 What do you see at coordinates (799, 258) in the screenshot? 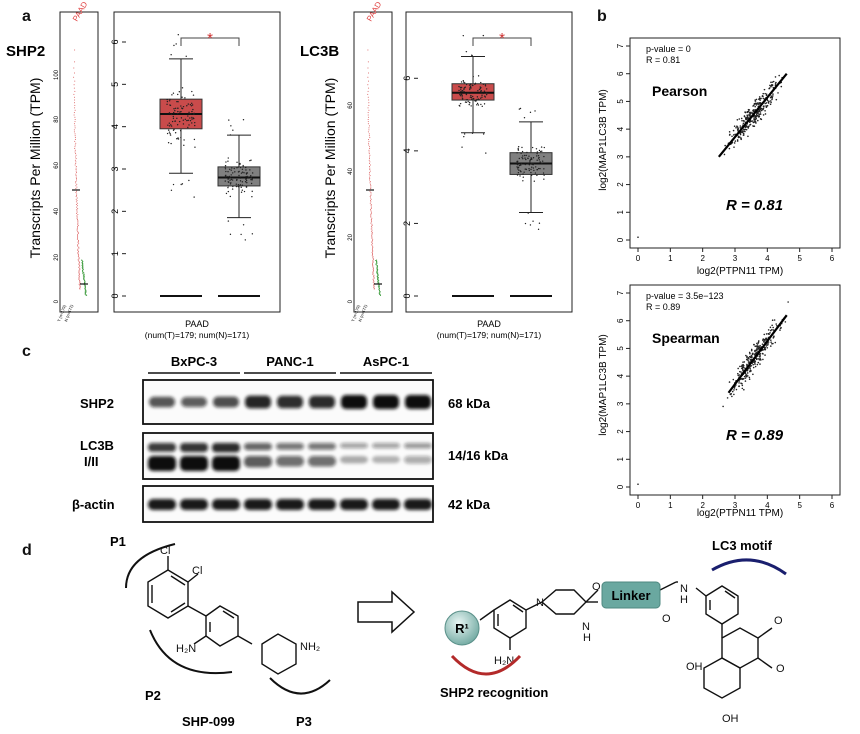
I see `pearson-xtick-label: 5` at bounding box center [799, 258].